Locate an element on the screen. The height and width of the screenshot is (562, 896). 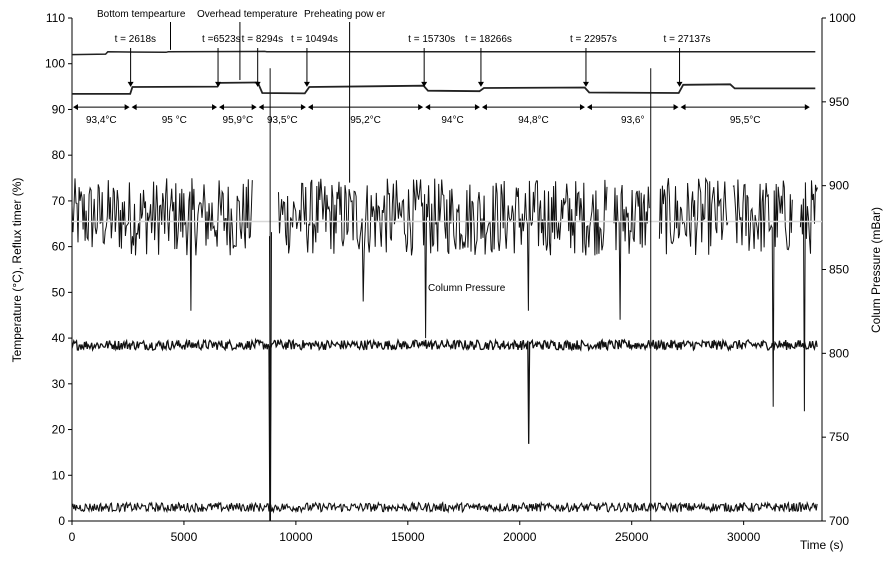
right-tick-label: 950 is located at coordinates (839, 102).